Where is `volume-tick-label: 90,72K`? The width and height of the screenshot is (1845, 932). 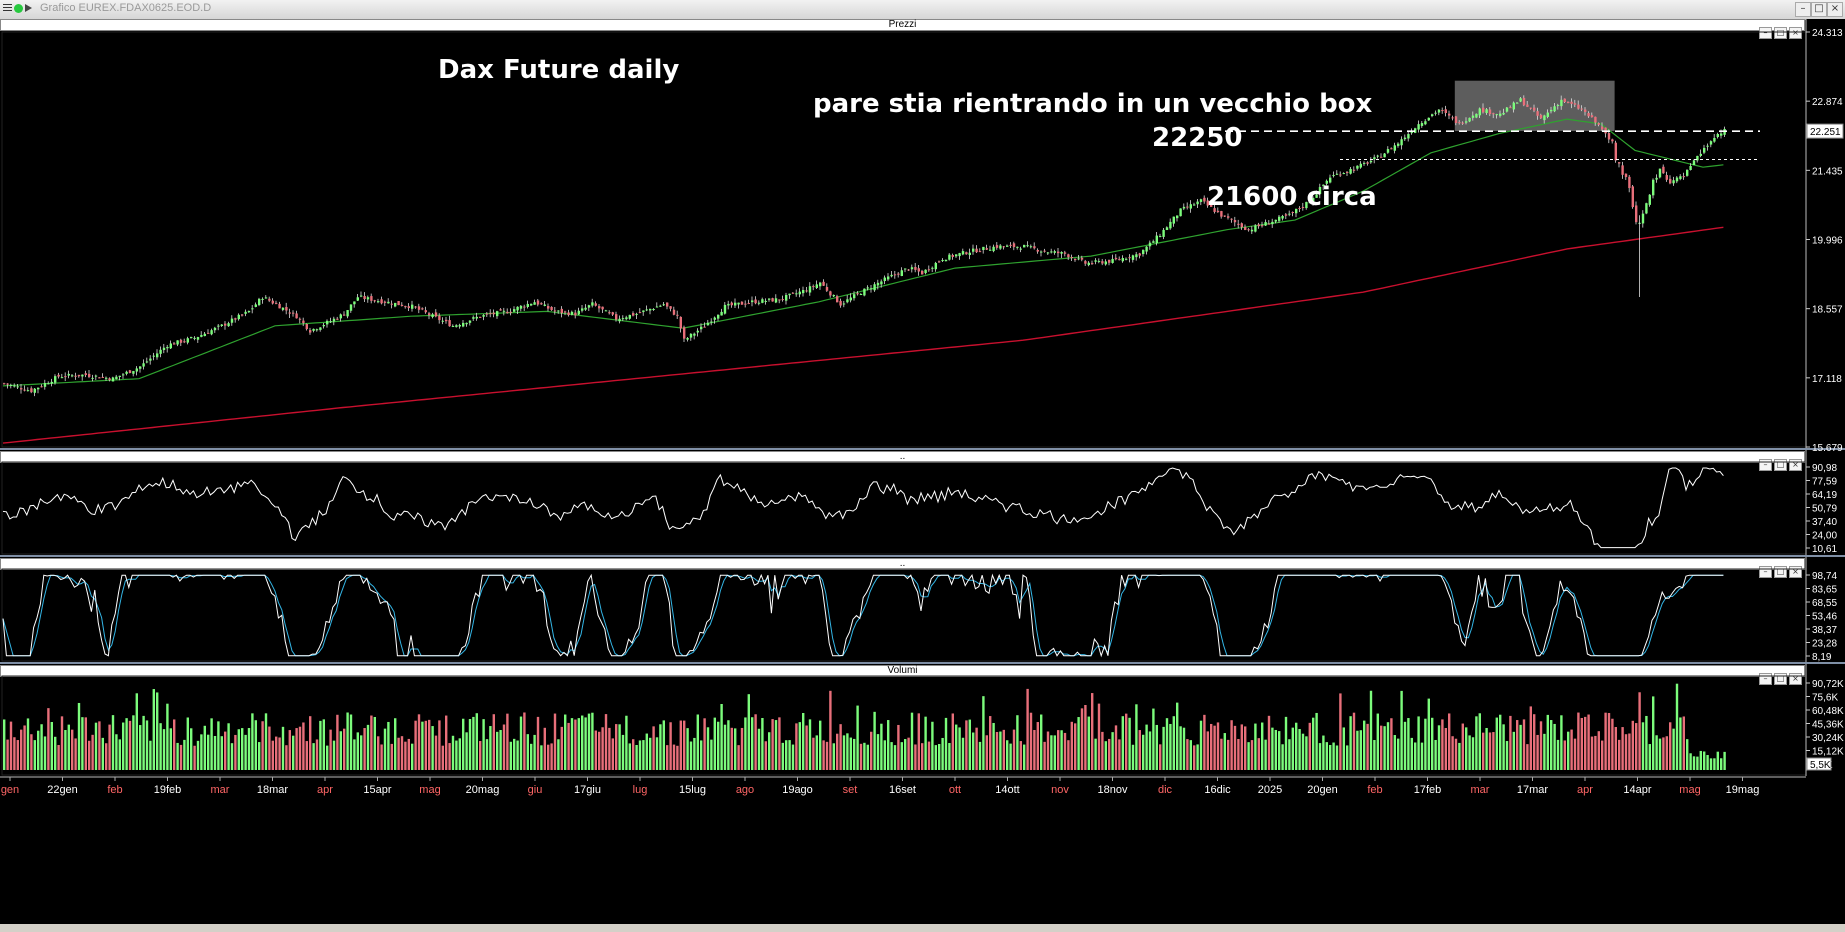
volume-tick-label: 90,72K is located at coordinates (1828, 684).